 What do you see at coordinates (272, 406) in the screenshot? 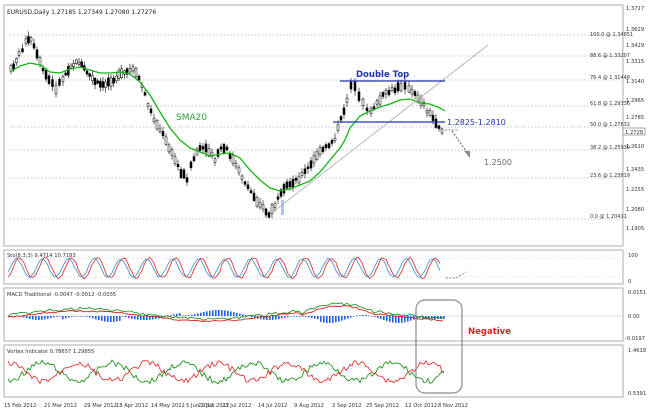
I see `time-tick: 14 Jul 2012` at bounding box center [272, 406].